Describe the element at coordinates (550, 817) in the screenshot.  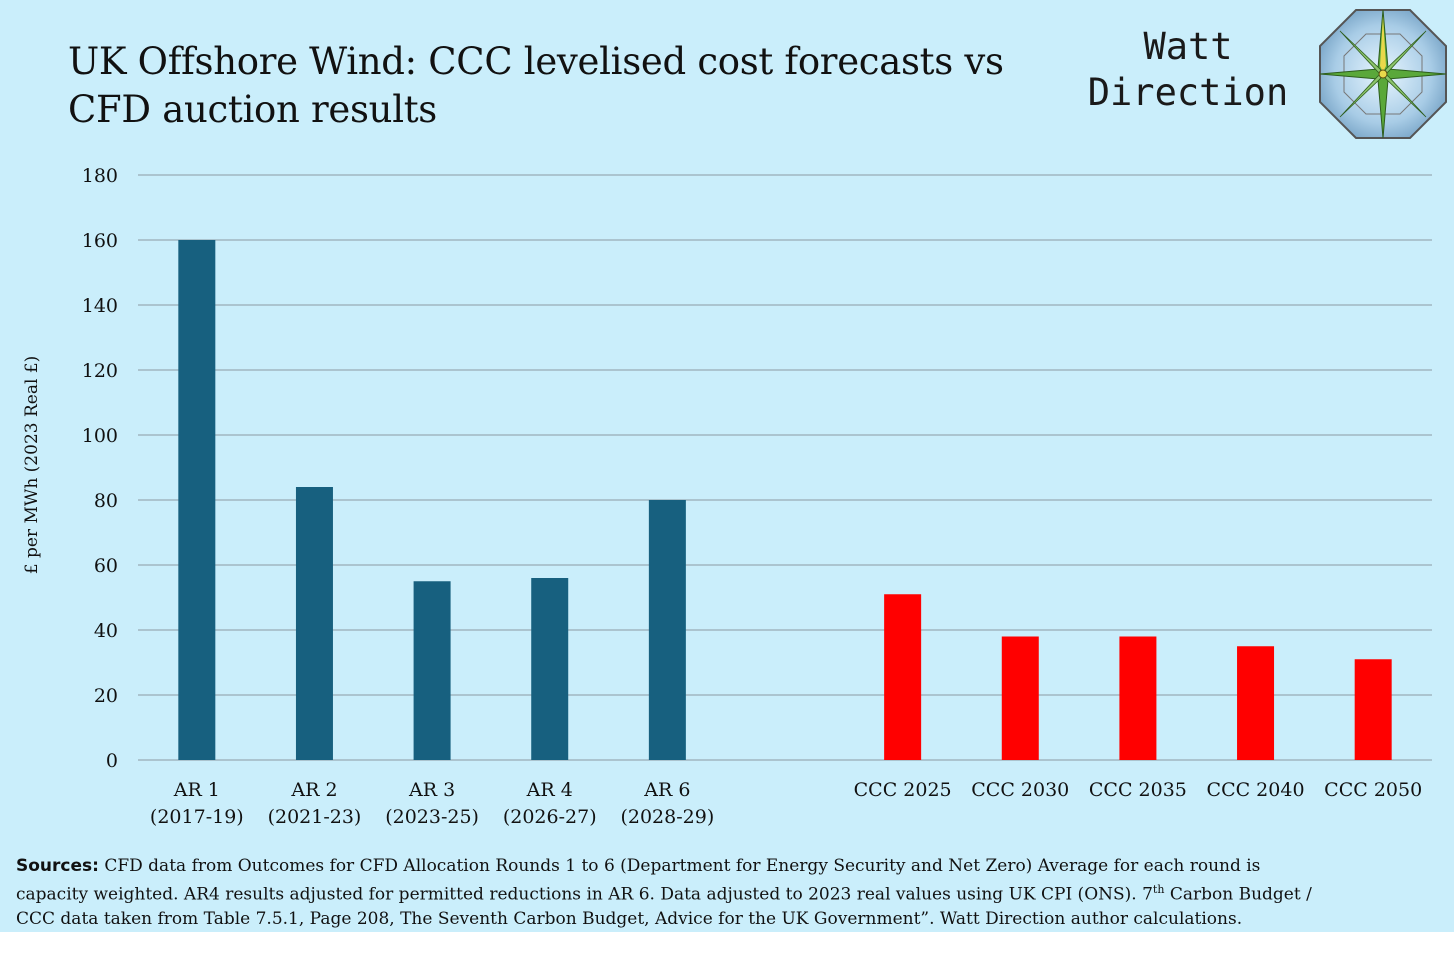
I see `x-tick-label: (2026-27)` at that location.